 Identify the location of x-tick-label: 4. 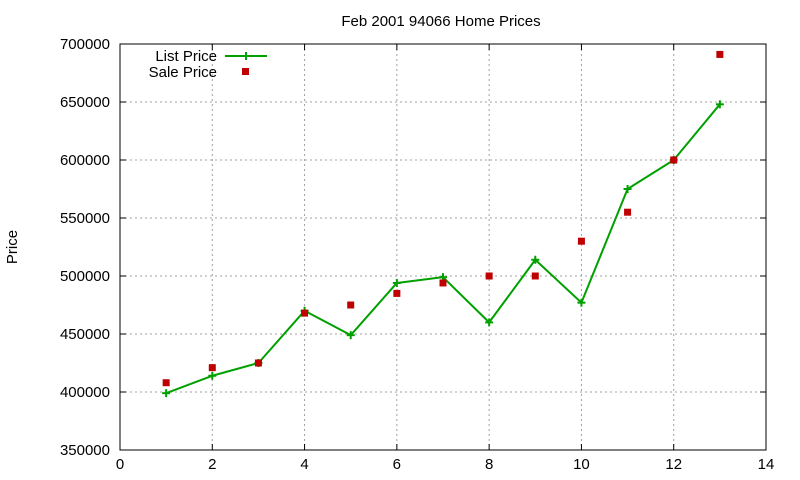
(304, 464).